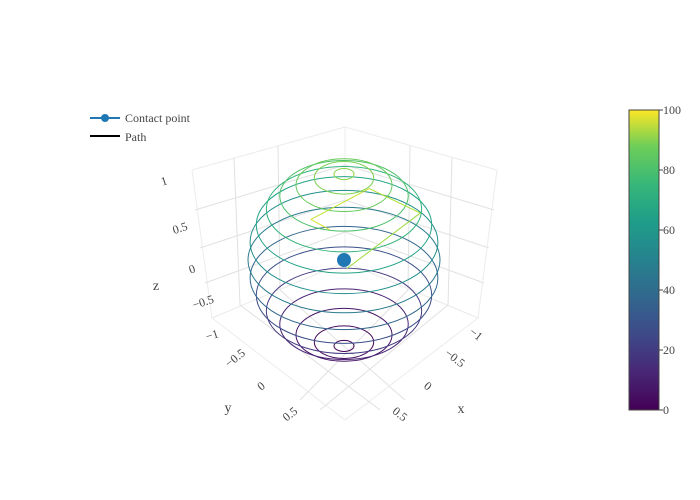 This screenshot has width=700, height=500. I want to click on colorbar-tick-label-80: 80, so click(669, 170).